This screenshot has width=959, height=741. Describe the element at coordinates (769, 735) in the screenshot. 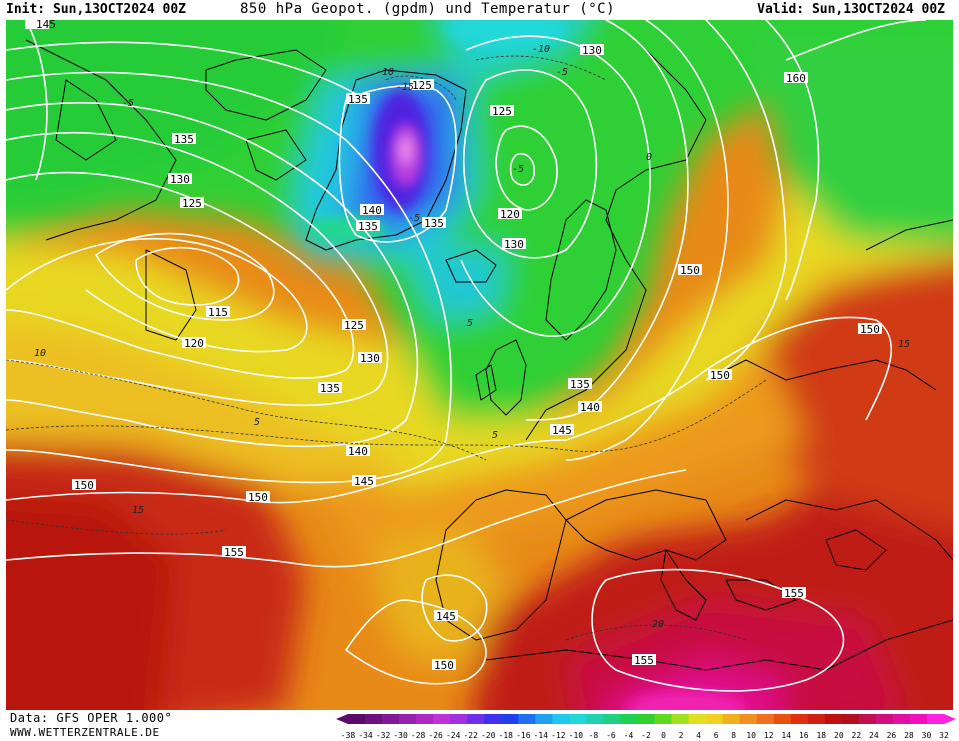

I see `legend-tick-label: 12` at that location.